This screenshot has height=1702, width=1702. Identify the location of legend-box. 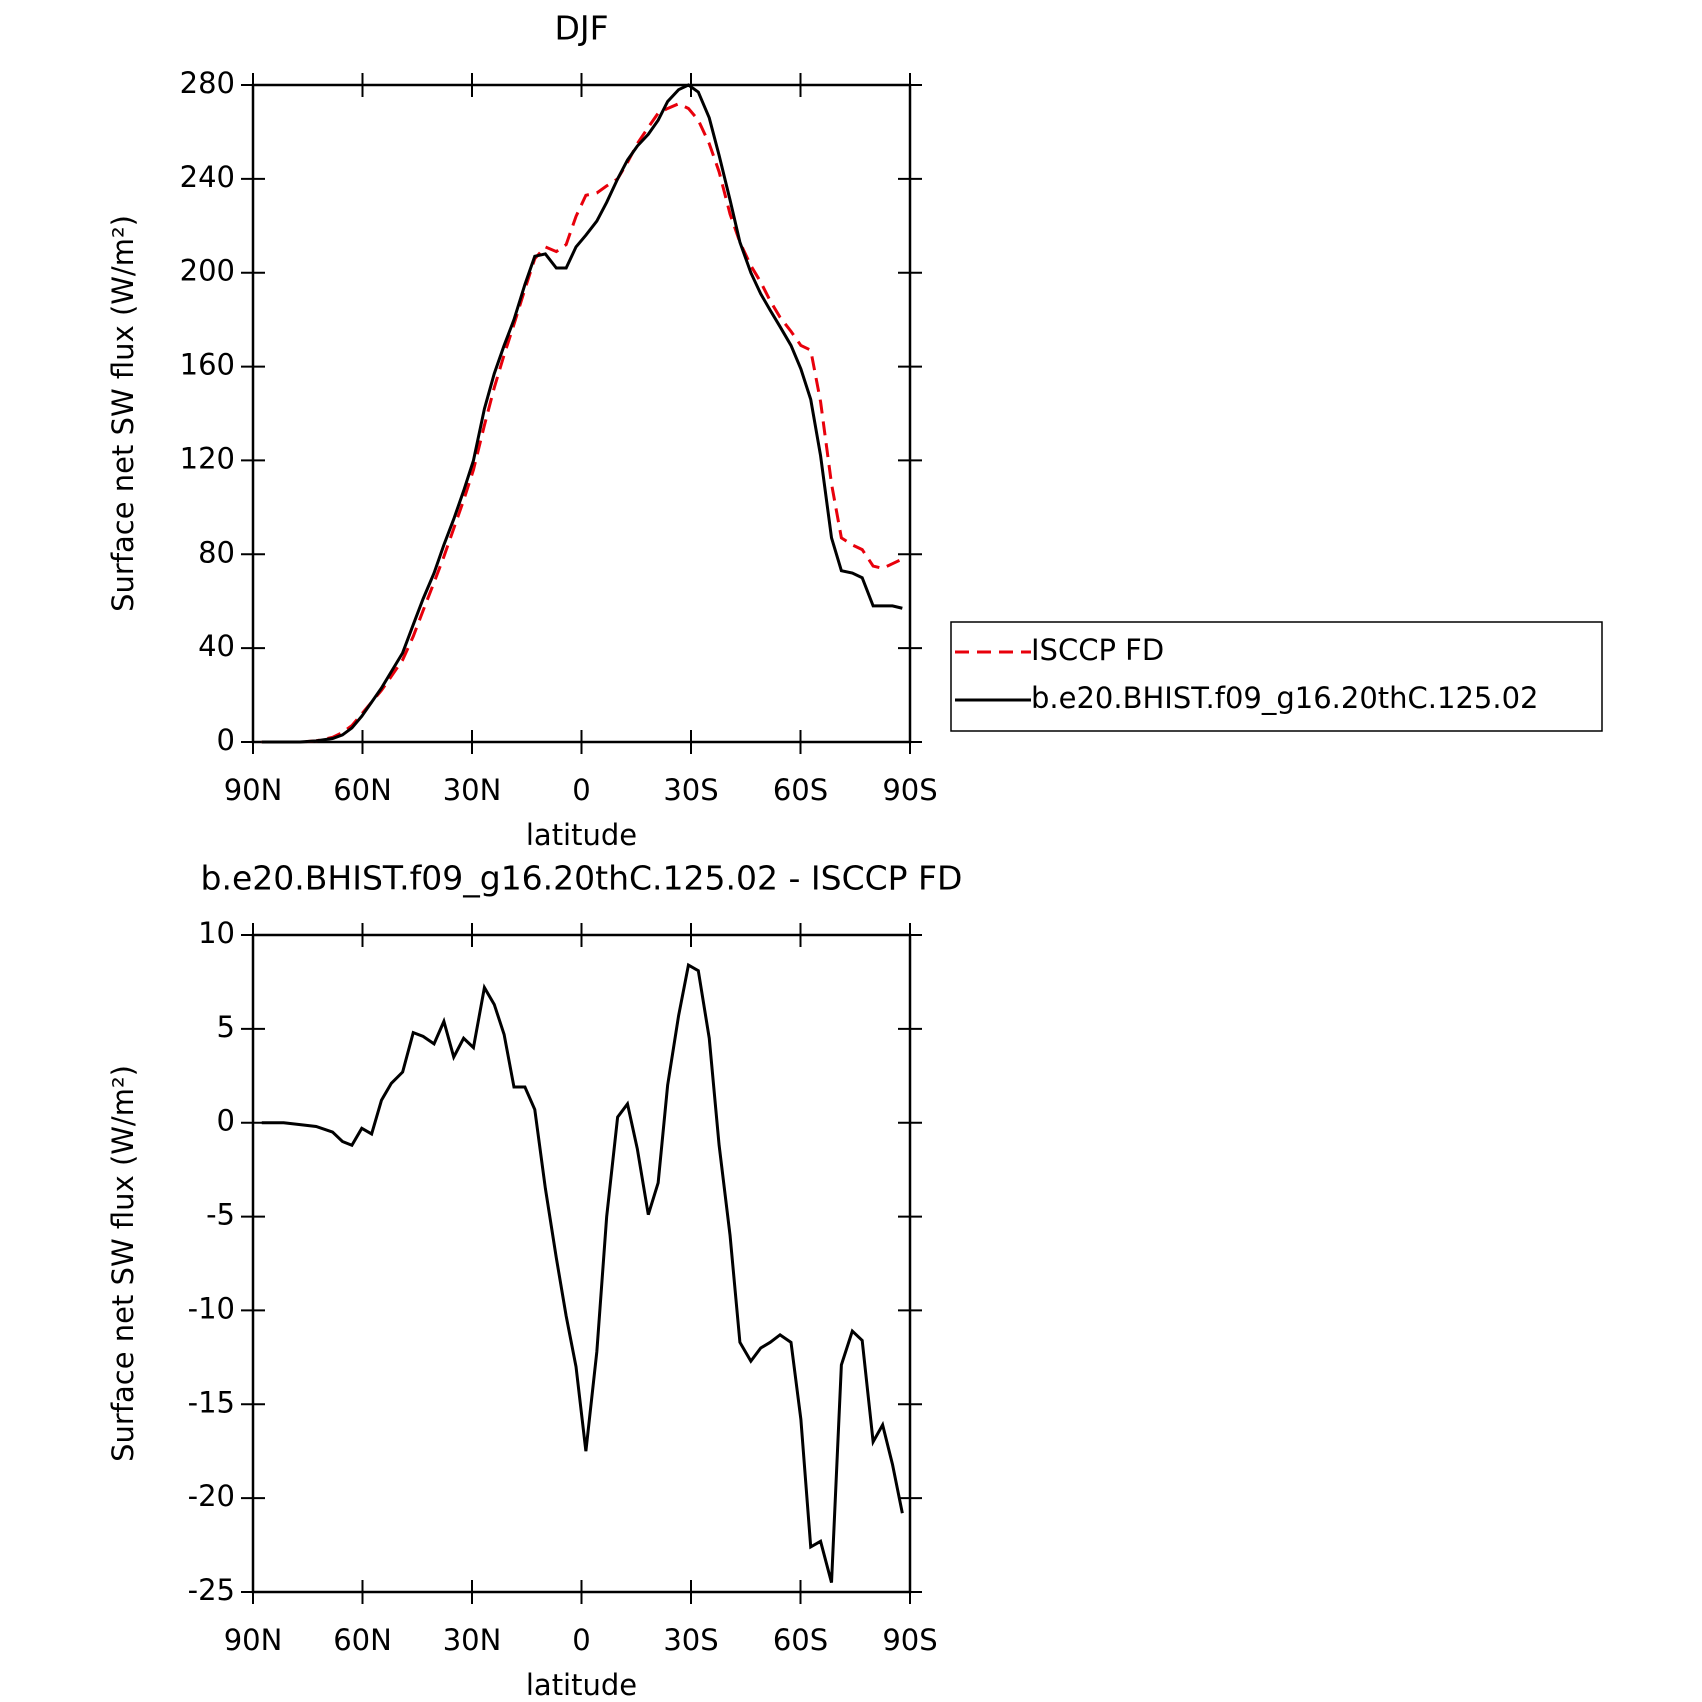
(1276, 676).